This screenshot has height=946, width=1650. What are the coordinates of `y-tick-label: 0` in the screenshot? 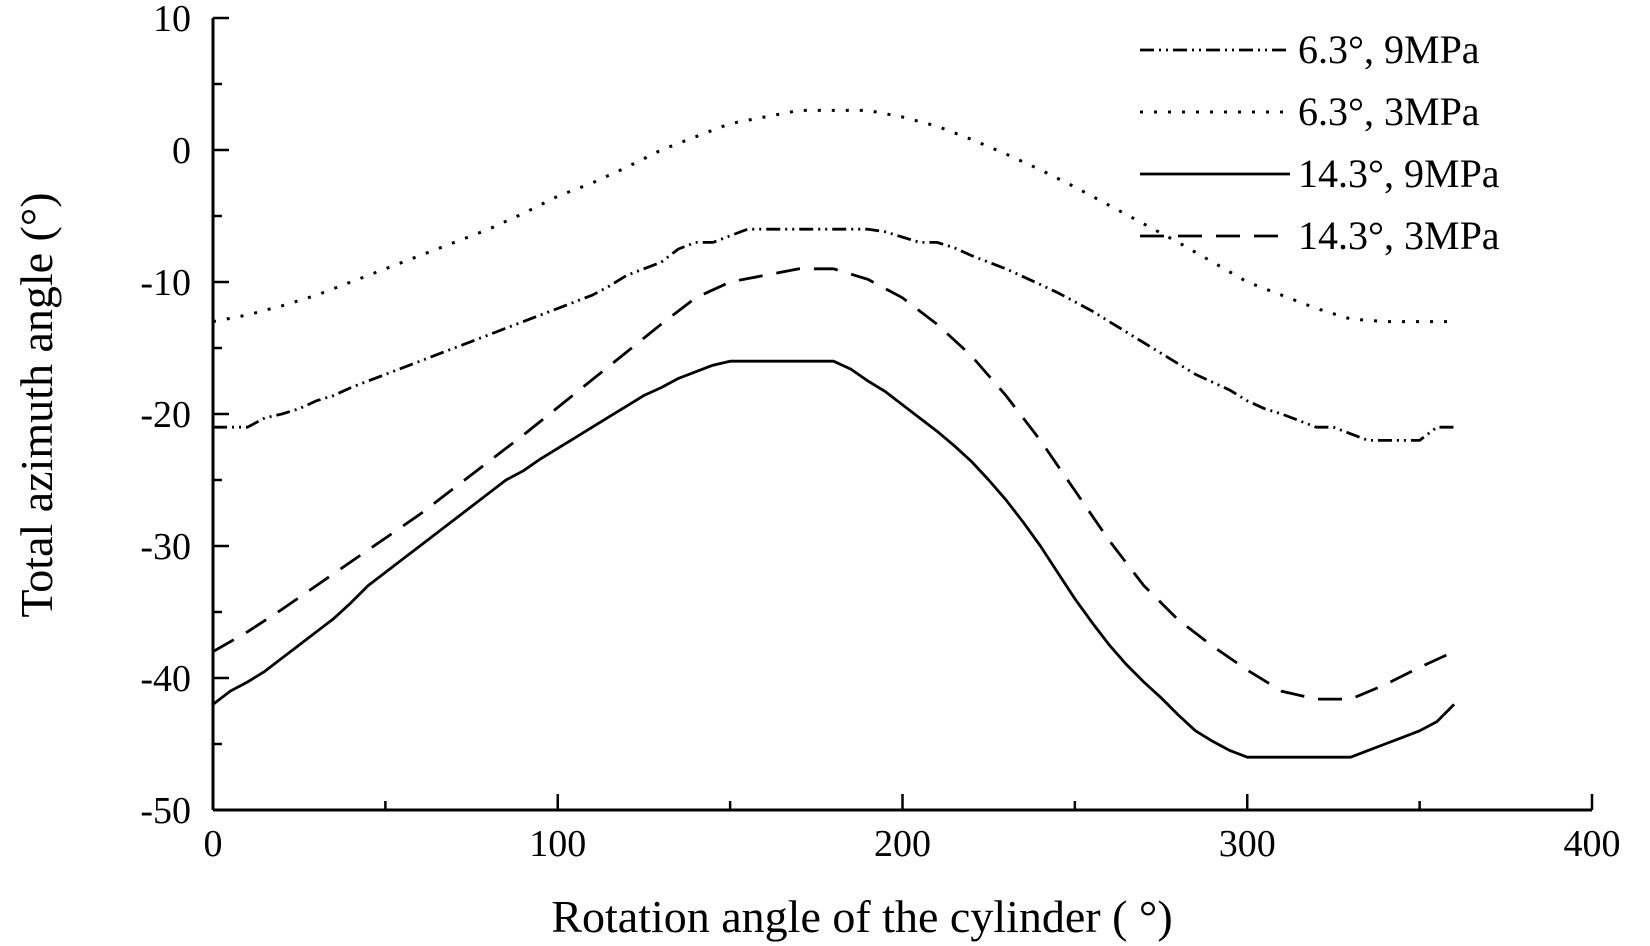 It's located at (181, 151).